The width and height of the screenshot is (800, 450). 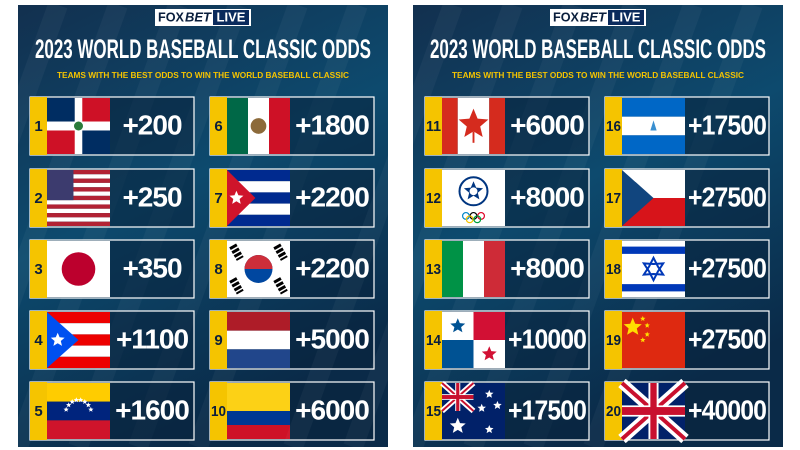 I want to click on odds: +10000, so click(x=547, y=338).